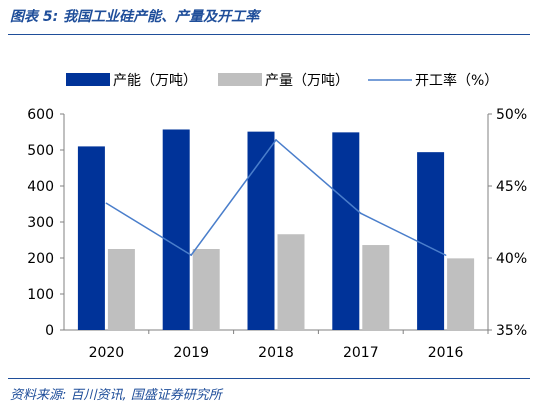  I want to click on legend-swatch-capacity, so click(88, 79).